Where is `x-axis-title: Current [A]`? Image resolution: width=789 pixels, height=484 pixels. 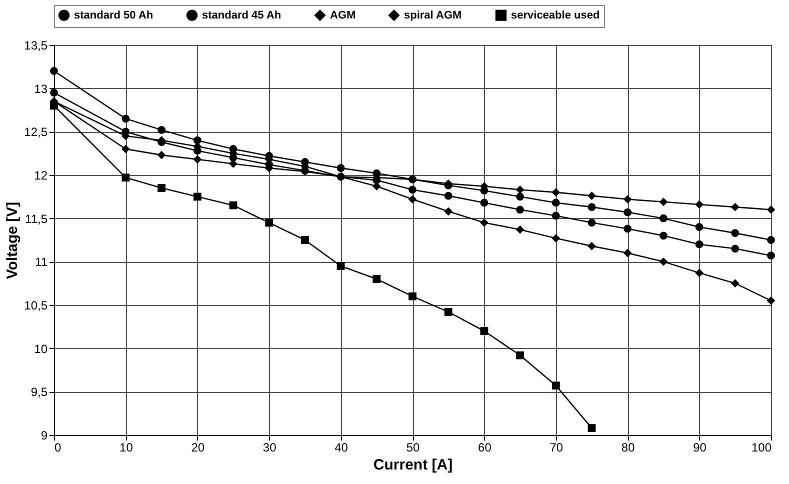
x-axis-title: Current [A] is located at coordinates (413, 465).